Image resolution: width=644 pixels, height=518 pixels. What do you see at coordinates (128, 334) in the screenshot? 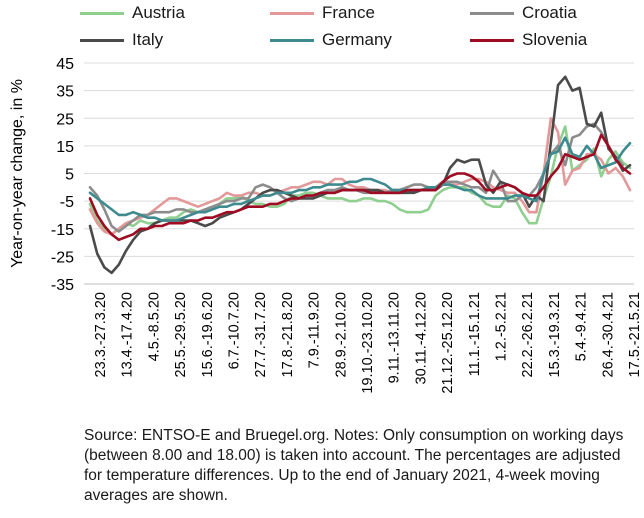
I see `x-tick-label: 13.4.-17.4.20` at bounding box center [128, 334].